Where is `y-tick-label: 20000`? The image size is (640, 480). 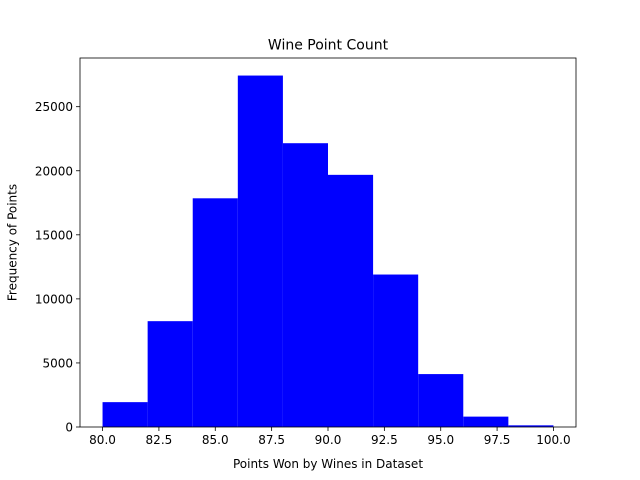 y-tick-label: 20000 is located at coordinates (54, 171).